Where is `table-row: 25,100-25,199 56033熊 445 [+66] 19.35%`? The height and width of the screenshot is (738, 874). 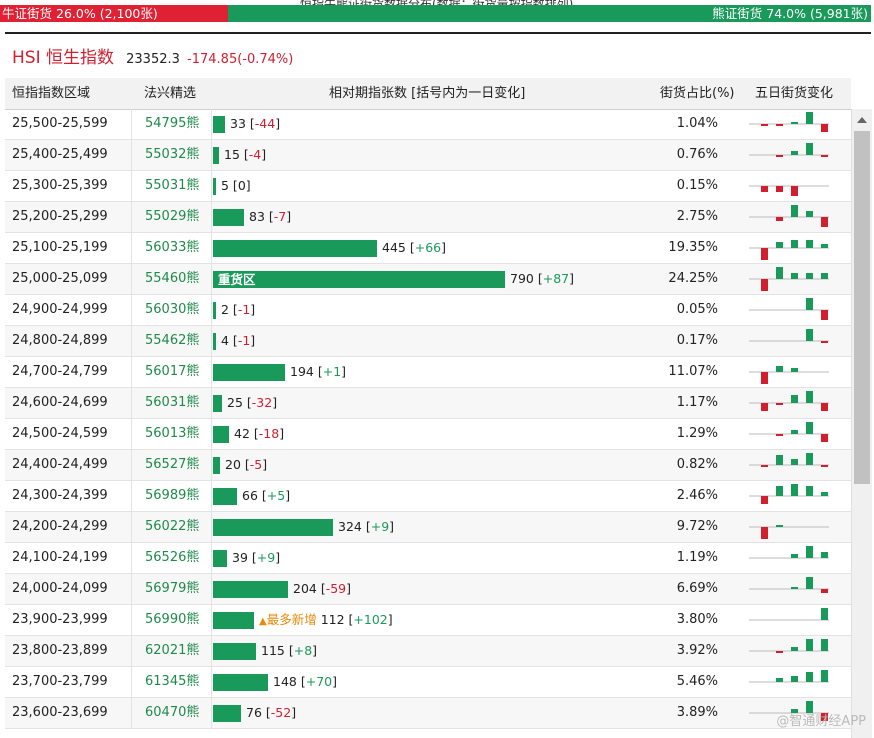
table-row: 25,100-25,199 56033熊 445 [+66] 19.35% is located at coordinates (428, 248).